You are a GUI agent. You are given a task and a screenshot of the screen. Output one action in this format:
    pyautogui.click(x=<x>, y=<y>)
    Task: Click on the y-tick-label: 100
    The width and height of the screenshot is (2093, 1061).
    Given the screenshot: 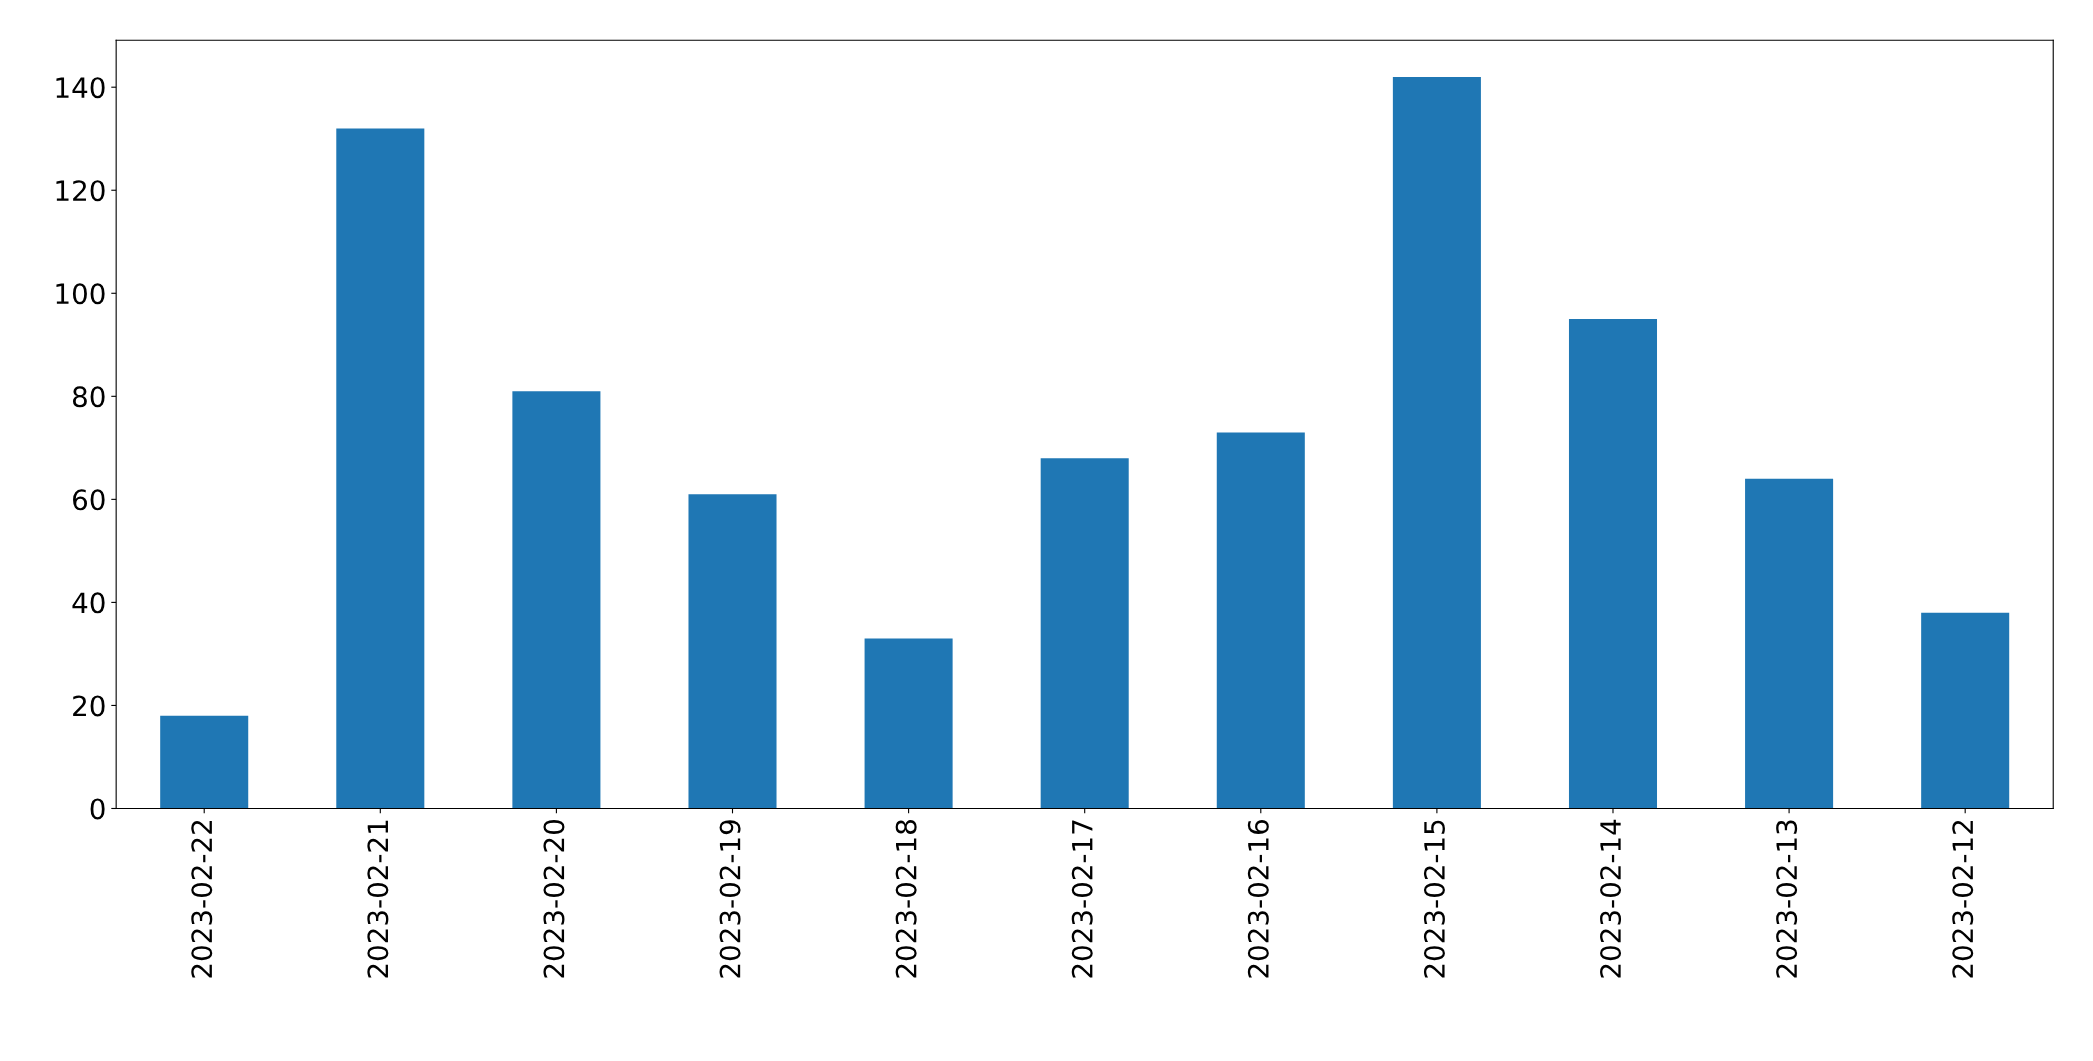 What is the action you would take?
    pyautogui.click(x=80, y=294)
    